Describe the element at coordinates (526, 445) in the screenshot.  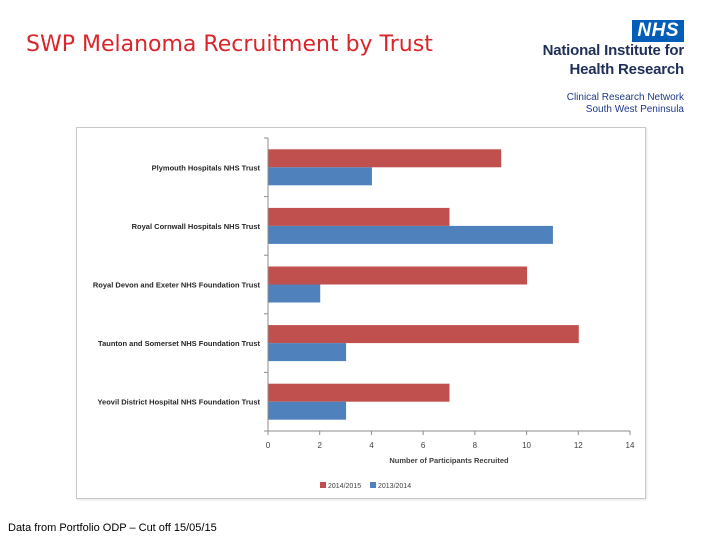
I see `x-tick-label: 10` at that location.